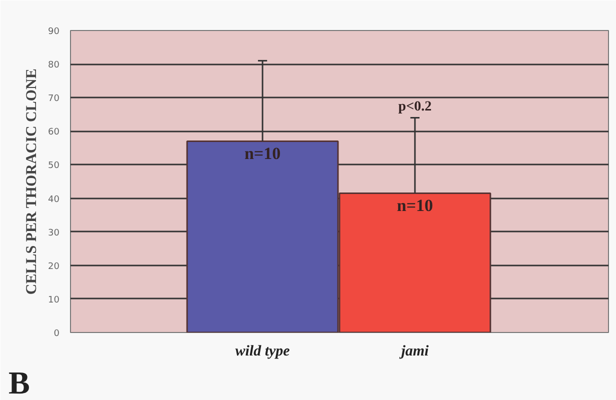 The width and height of the screenshot is (616, 400). What do you see at coordinates (54, 233) in the screenshot?
I see `y-tick-label: 30` at bounding box center [54, 233].